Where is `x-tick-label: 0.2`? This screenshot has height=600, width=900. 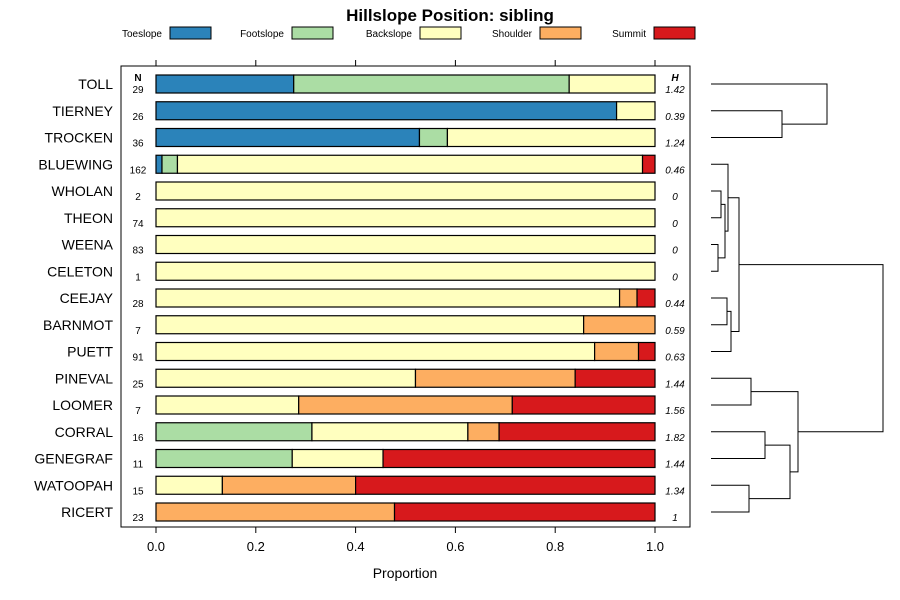 x-tick-label: 0.2 is located at coordinates (256, 546).